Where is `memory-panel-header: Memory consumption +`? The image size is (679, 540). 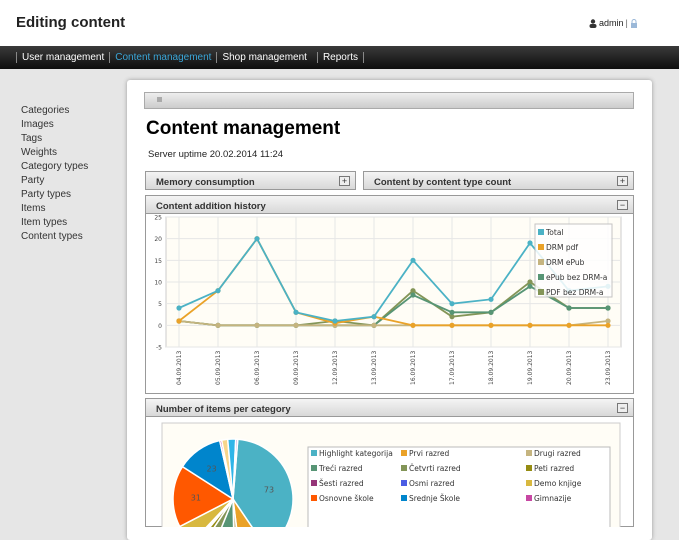 memory-panel-header: Memory consumption + is located at coordinates (250, 180).